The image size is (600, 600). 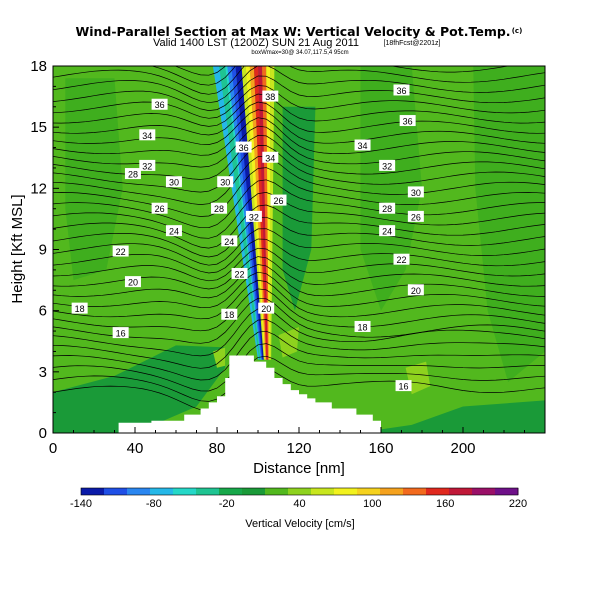 What do you see at coordinates (517, 31) in the screenshot?
I see `title-mark: (c)` at bounding box center [517, 31].